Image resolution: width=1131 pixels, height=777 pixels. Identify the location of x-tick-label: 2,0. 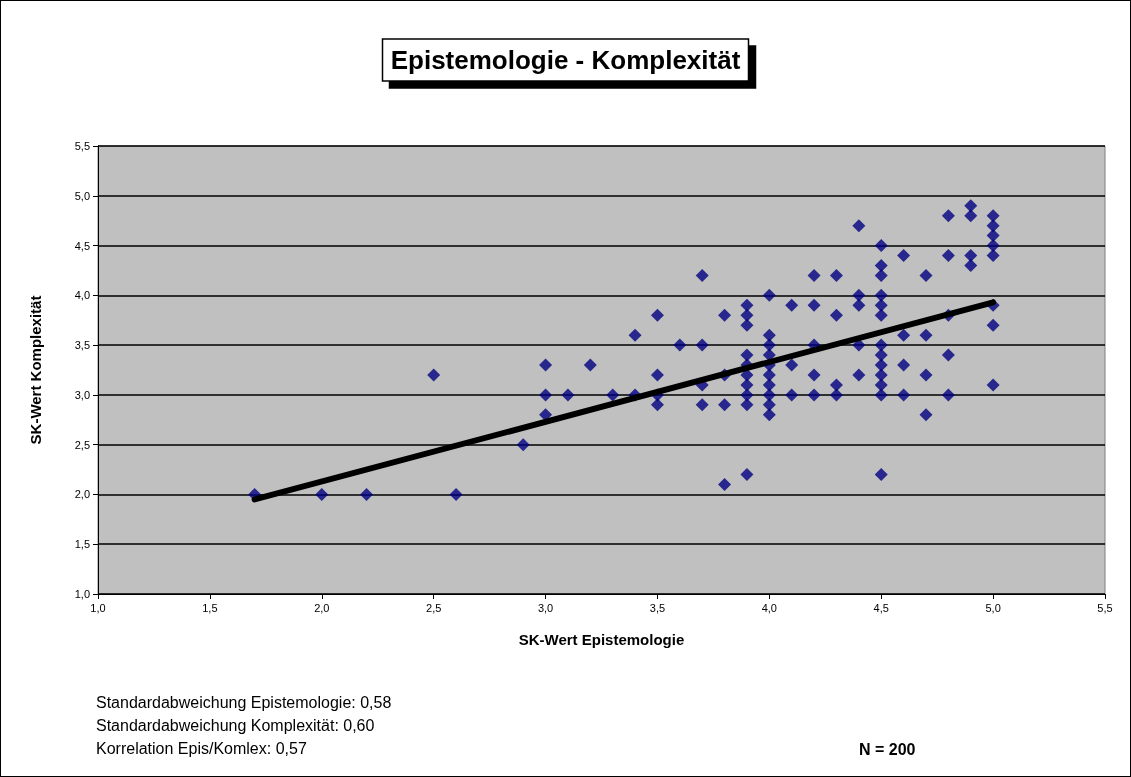
(322, 607).